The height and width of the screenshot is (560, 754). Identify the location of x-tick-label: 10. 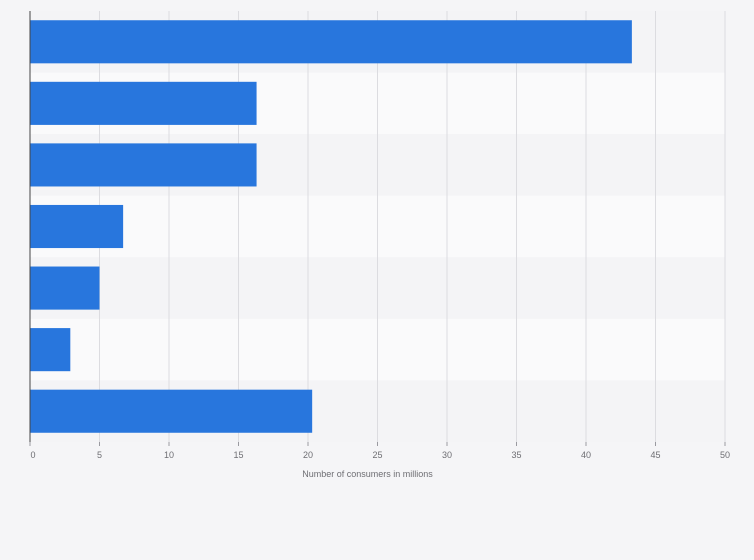
(169, 455).